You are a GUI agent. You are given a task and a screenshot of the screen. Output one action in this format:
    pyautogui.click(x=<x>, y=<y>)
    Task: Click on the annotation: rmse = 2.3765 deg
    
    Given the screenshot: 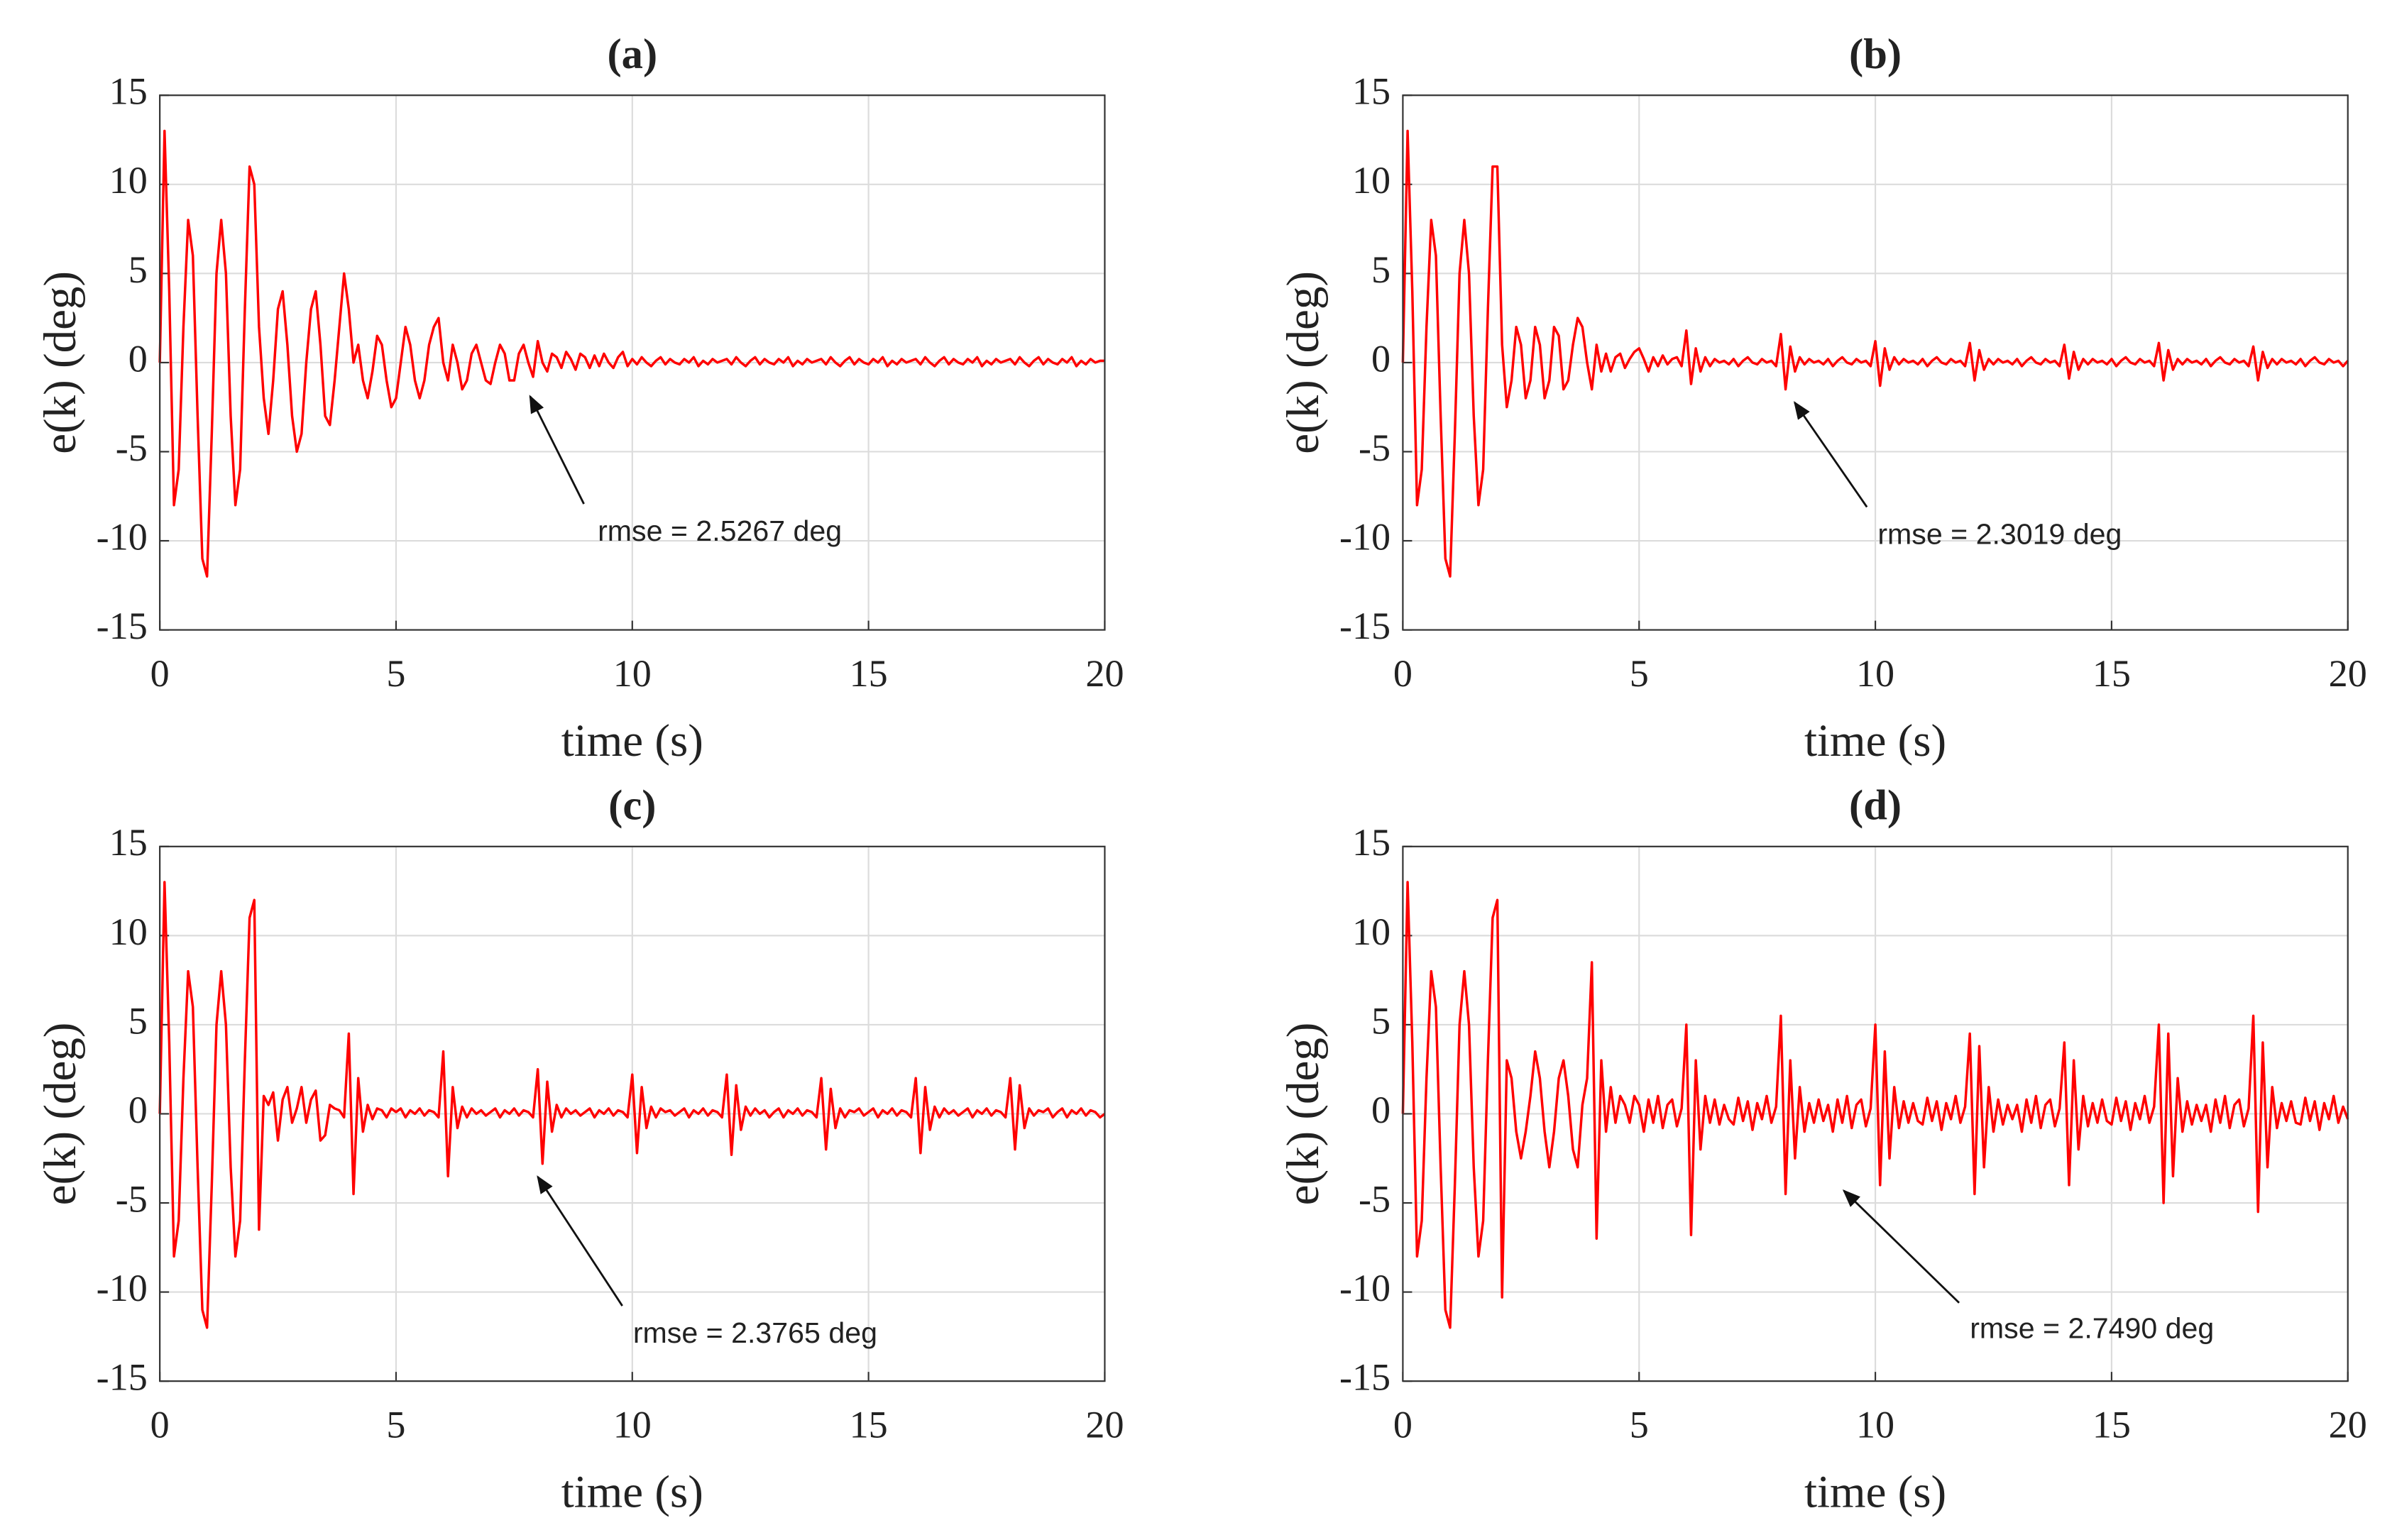 What is the action you would take?
    pyautogui.click(x=755, y=1333)
    